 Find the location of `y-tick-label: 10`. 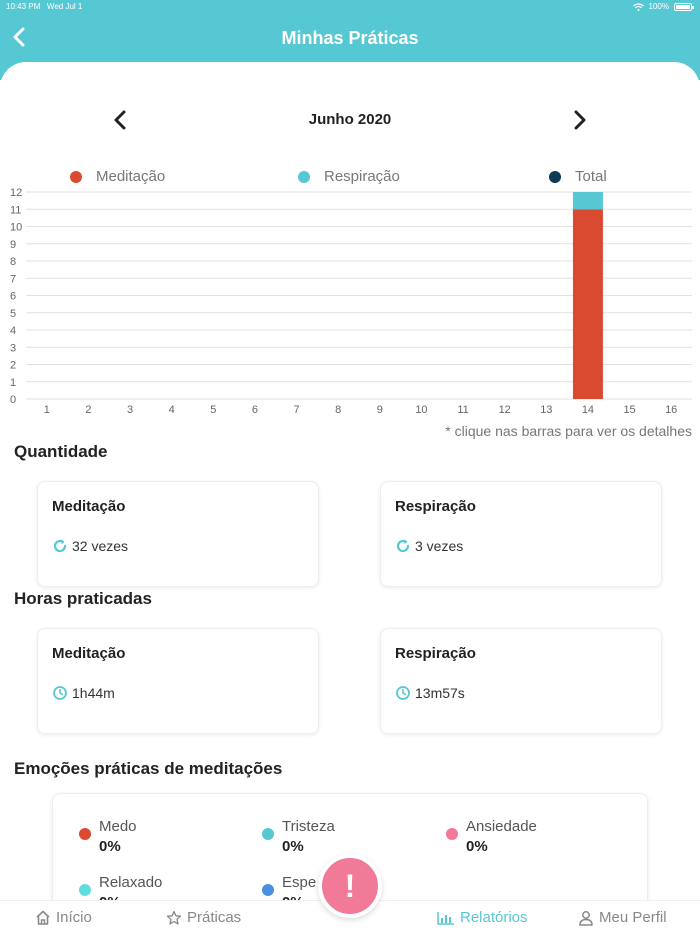

y-tick-label: 10 is located at coordinates (16, 228).